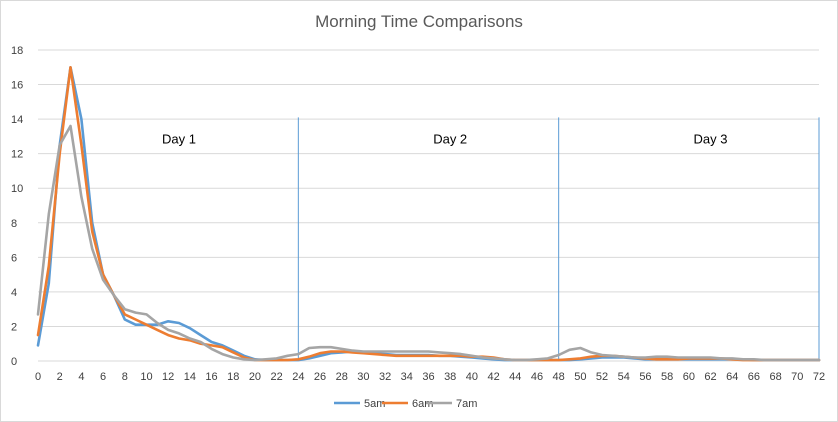 This screenshot has height=422, width=838. Describe the element at coordinates (515, 377) in the screenshot. I see `x-tick-label: 44` at that location.